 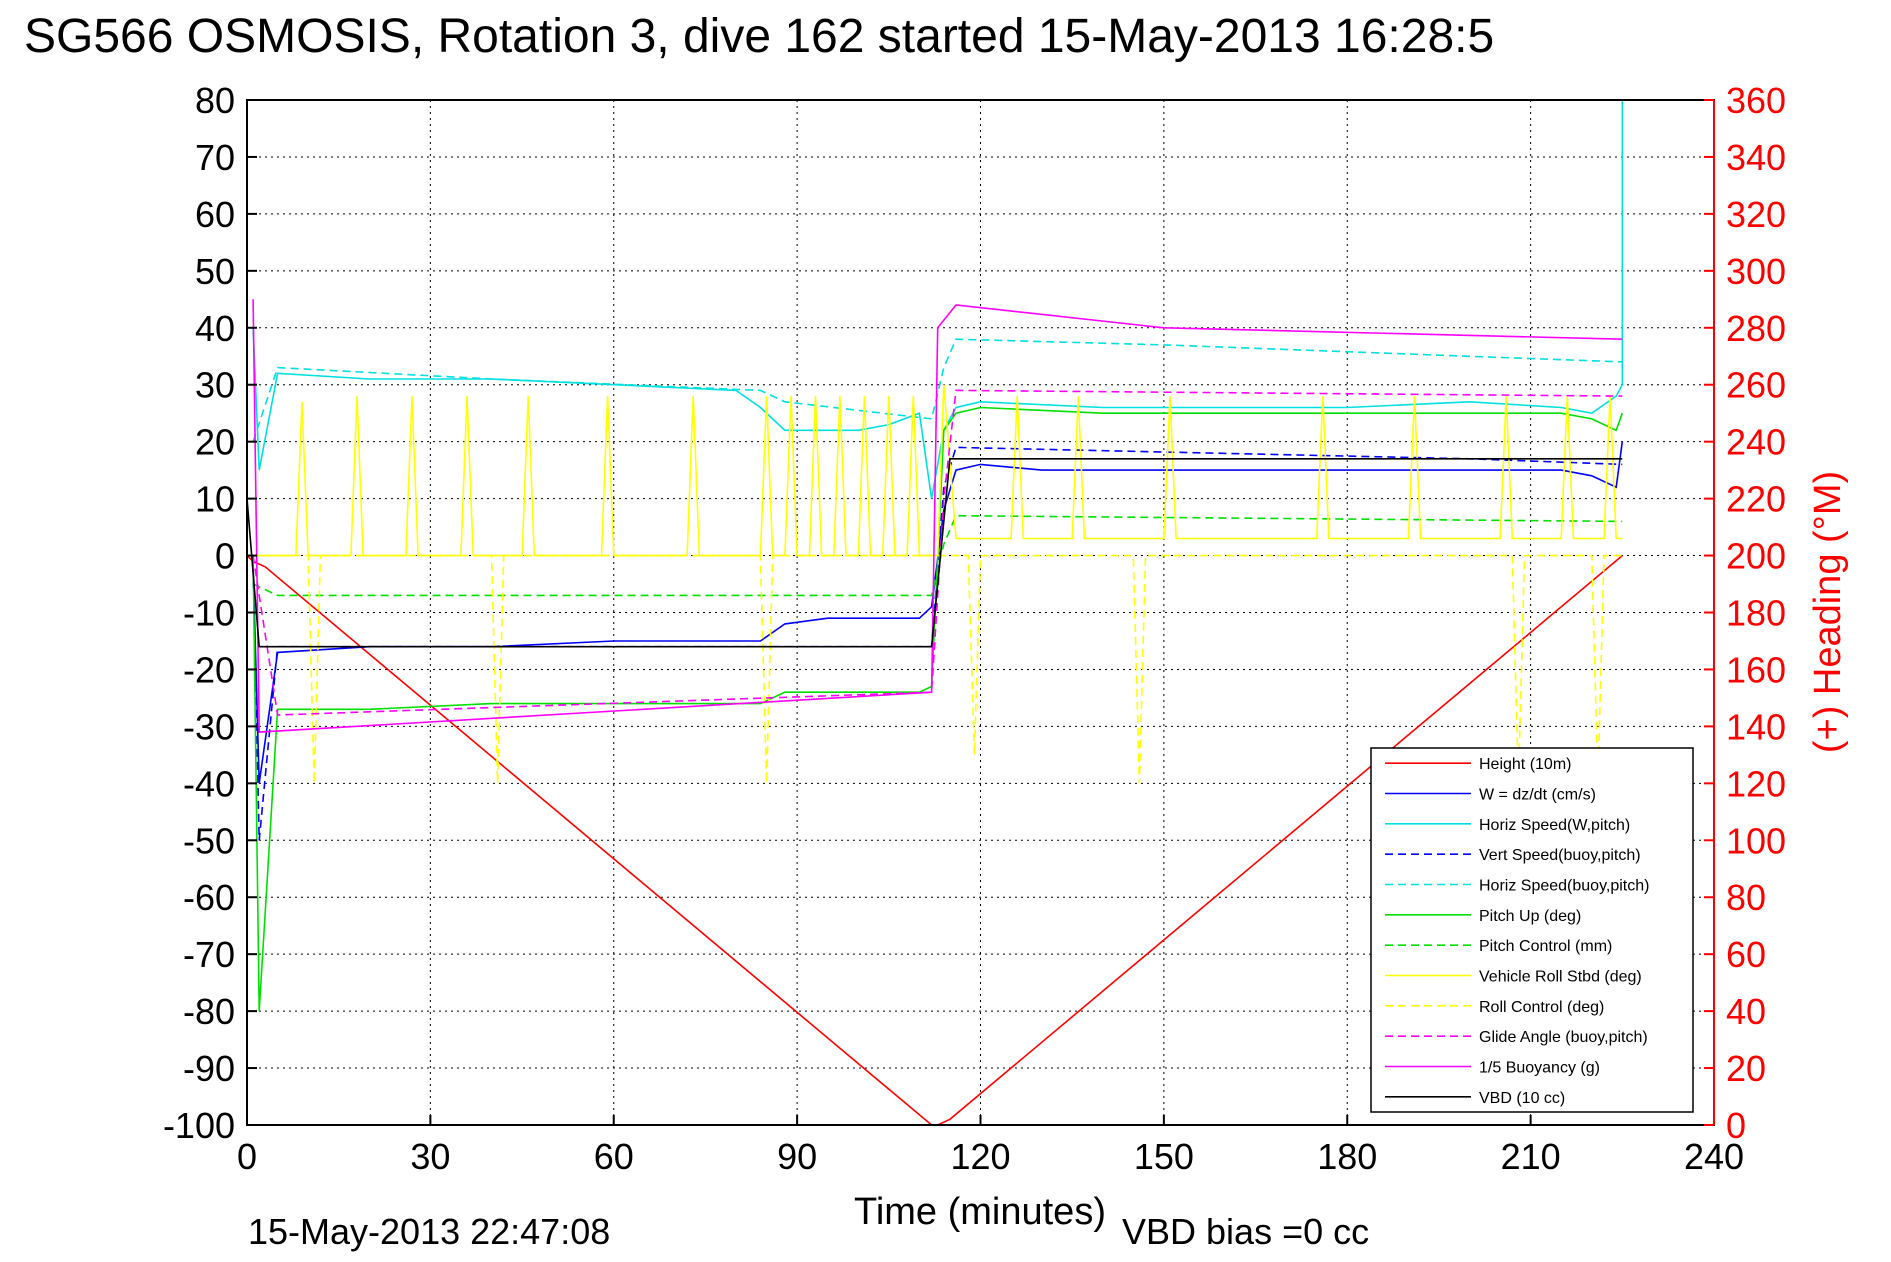 What do you see at coordinates (1756, 385) in the screenshot?
I see `y2-tick-label: 260` at bounding box center [1756, 385].